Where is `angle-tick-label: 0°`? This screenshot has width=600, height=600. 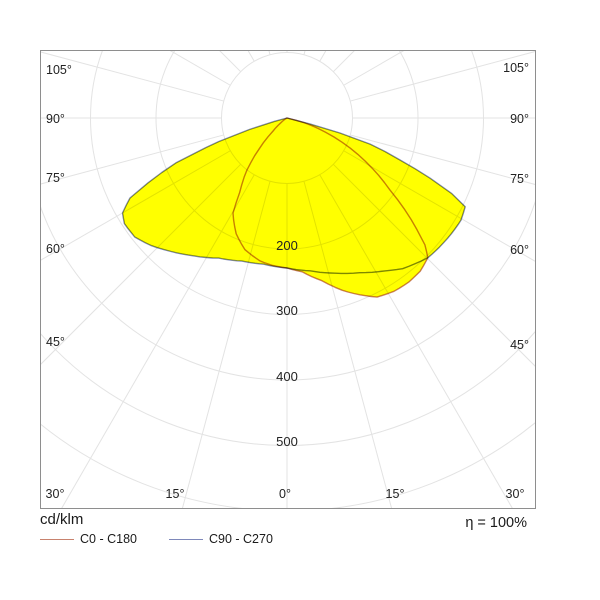
angle-tick-label: 0° is located at coordinates (285, 494).